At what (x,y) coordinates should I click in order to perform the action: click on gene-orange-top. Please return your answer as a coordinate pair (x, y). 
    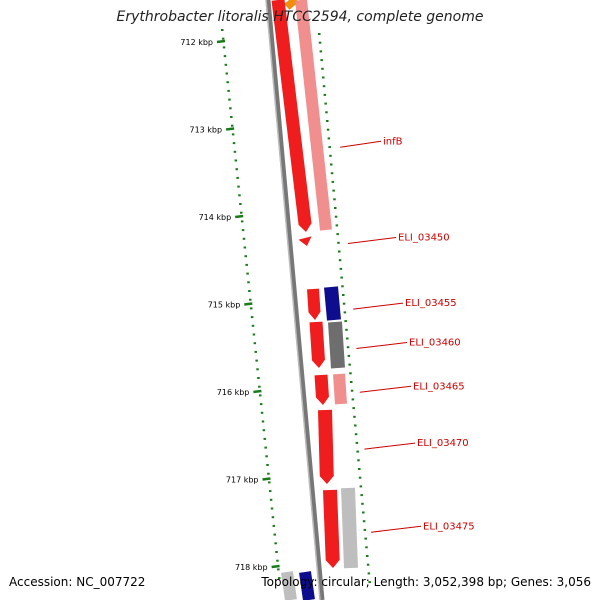
    Looking at the image, I should click on (291, 5).